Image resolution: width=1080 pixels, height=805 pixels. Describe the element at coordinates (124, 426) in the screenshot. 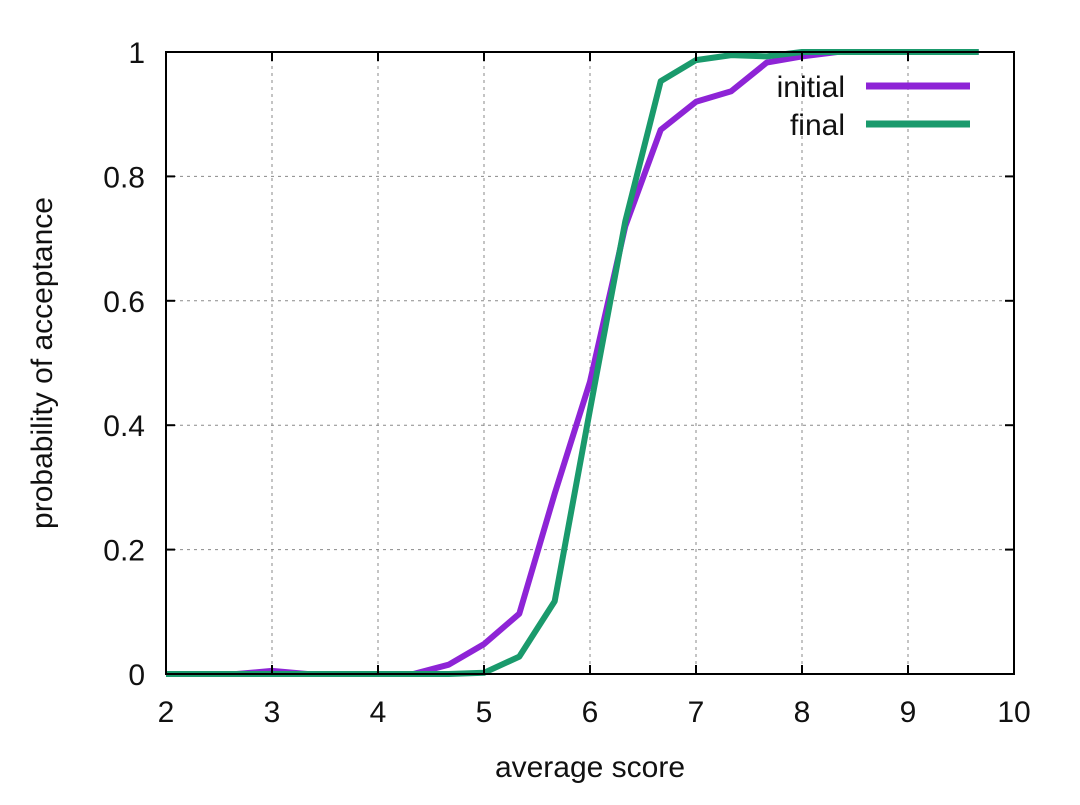

I see `y-tick-label: 0.4` at that location.